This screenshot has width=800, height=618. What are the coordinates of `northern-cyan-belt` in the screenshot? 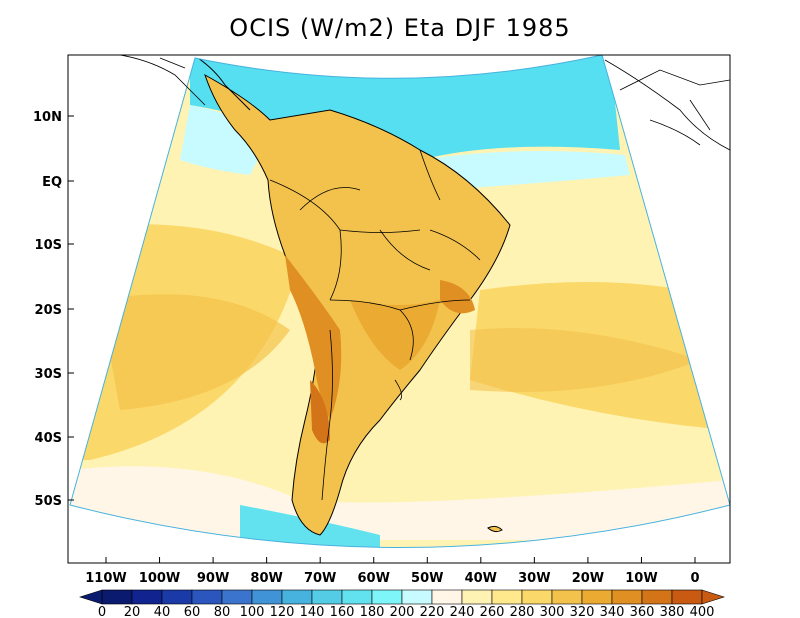 It's located at (405, 107).